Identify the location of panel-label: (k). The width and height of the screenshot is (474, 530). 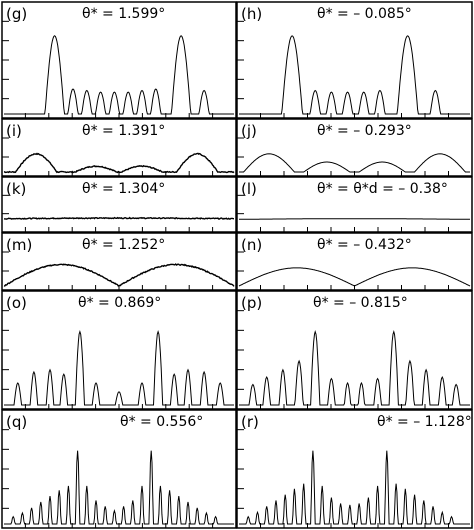
(16, 189).